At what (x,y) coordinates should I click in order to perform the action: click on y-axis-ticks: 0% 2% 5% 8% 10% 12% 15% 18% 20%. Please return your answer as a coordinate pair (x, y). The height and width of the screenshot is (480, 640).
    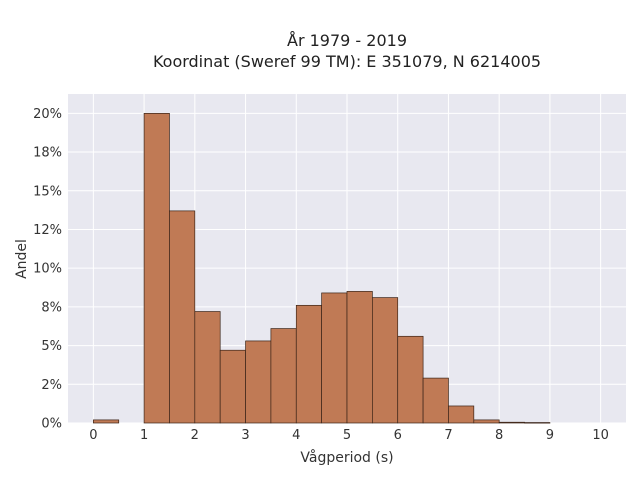
    Looking at the image, I should click on (47, 269).